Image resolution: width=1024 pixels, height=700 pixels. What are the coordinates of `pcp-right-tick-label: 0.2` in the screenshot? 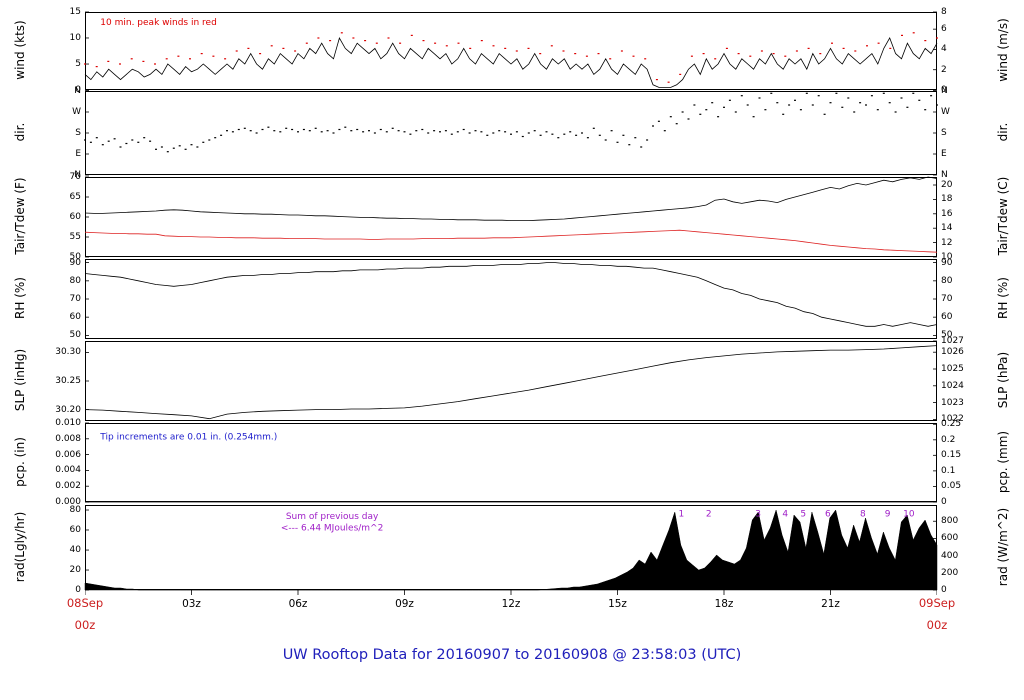 It's located at (948, 439).